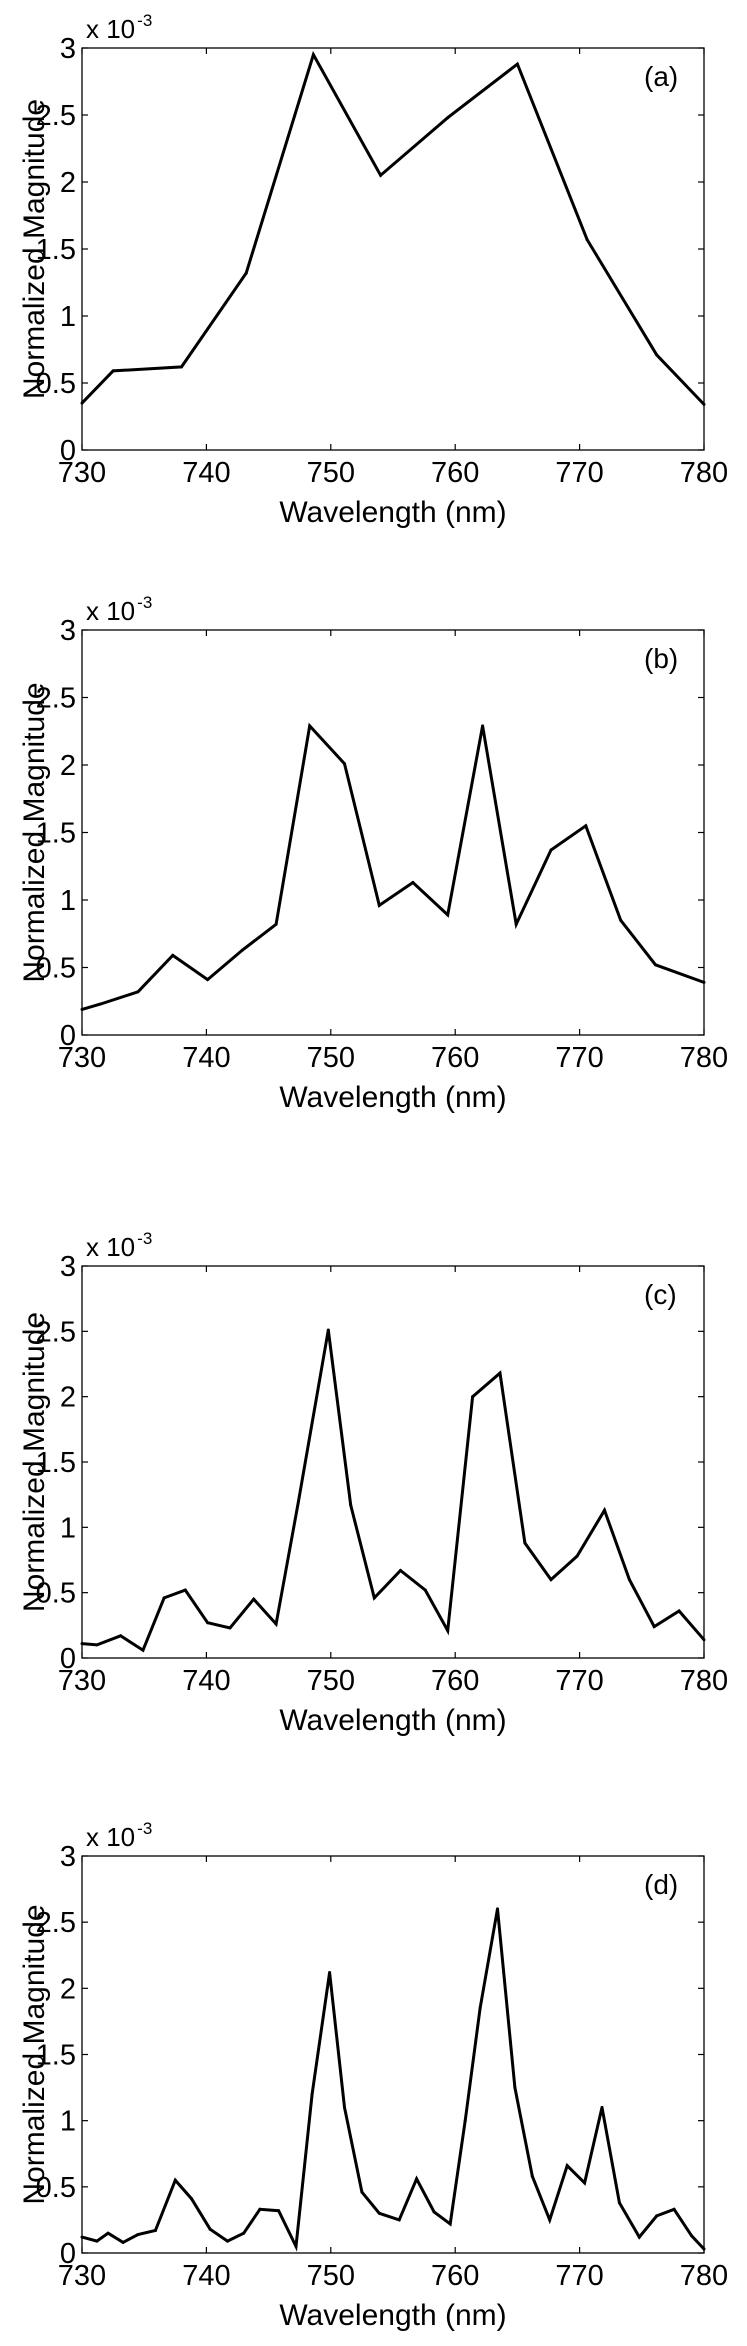 This screenshot has height=2346, width=747. What do you see at coordinates (661, 1884) in the screenshot?
I see `panel-label: (d)` at bounding box center [661, 1884].